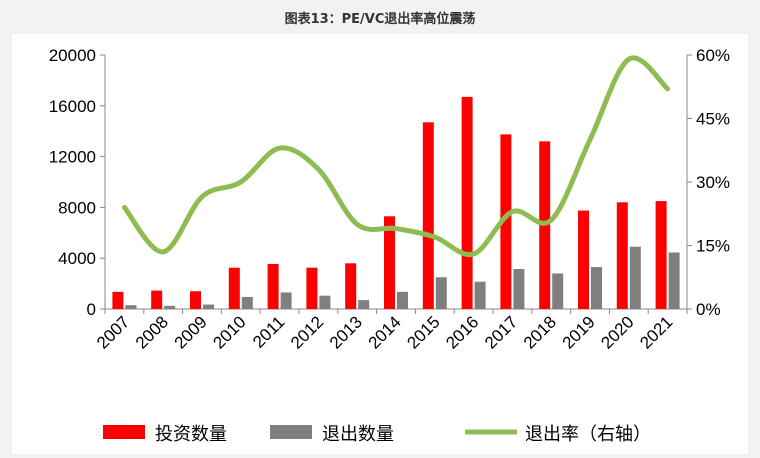  I want to click on legend-invest-label: 投资数量, so click(191, 434).